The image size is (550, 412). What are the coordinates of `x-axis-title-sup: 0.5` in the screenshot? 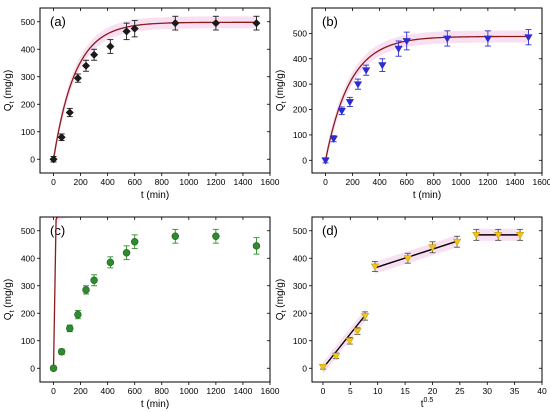 It's located at (429, 400).